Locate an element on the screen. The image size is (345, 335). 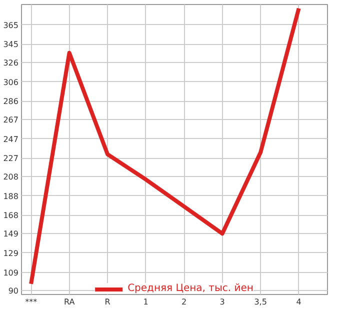
y-tick-label: 267 is located at coordinates (11, 120).